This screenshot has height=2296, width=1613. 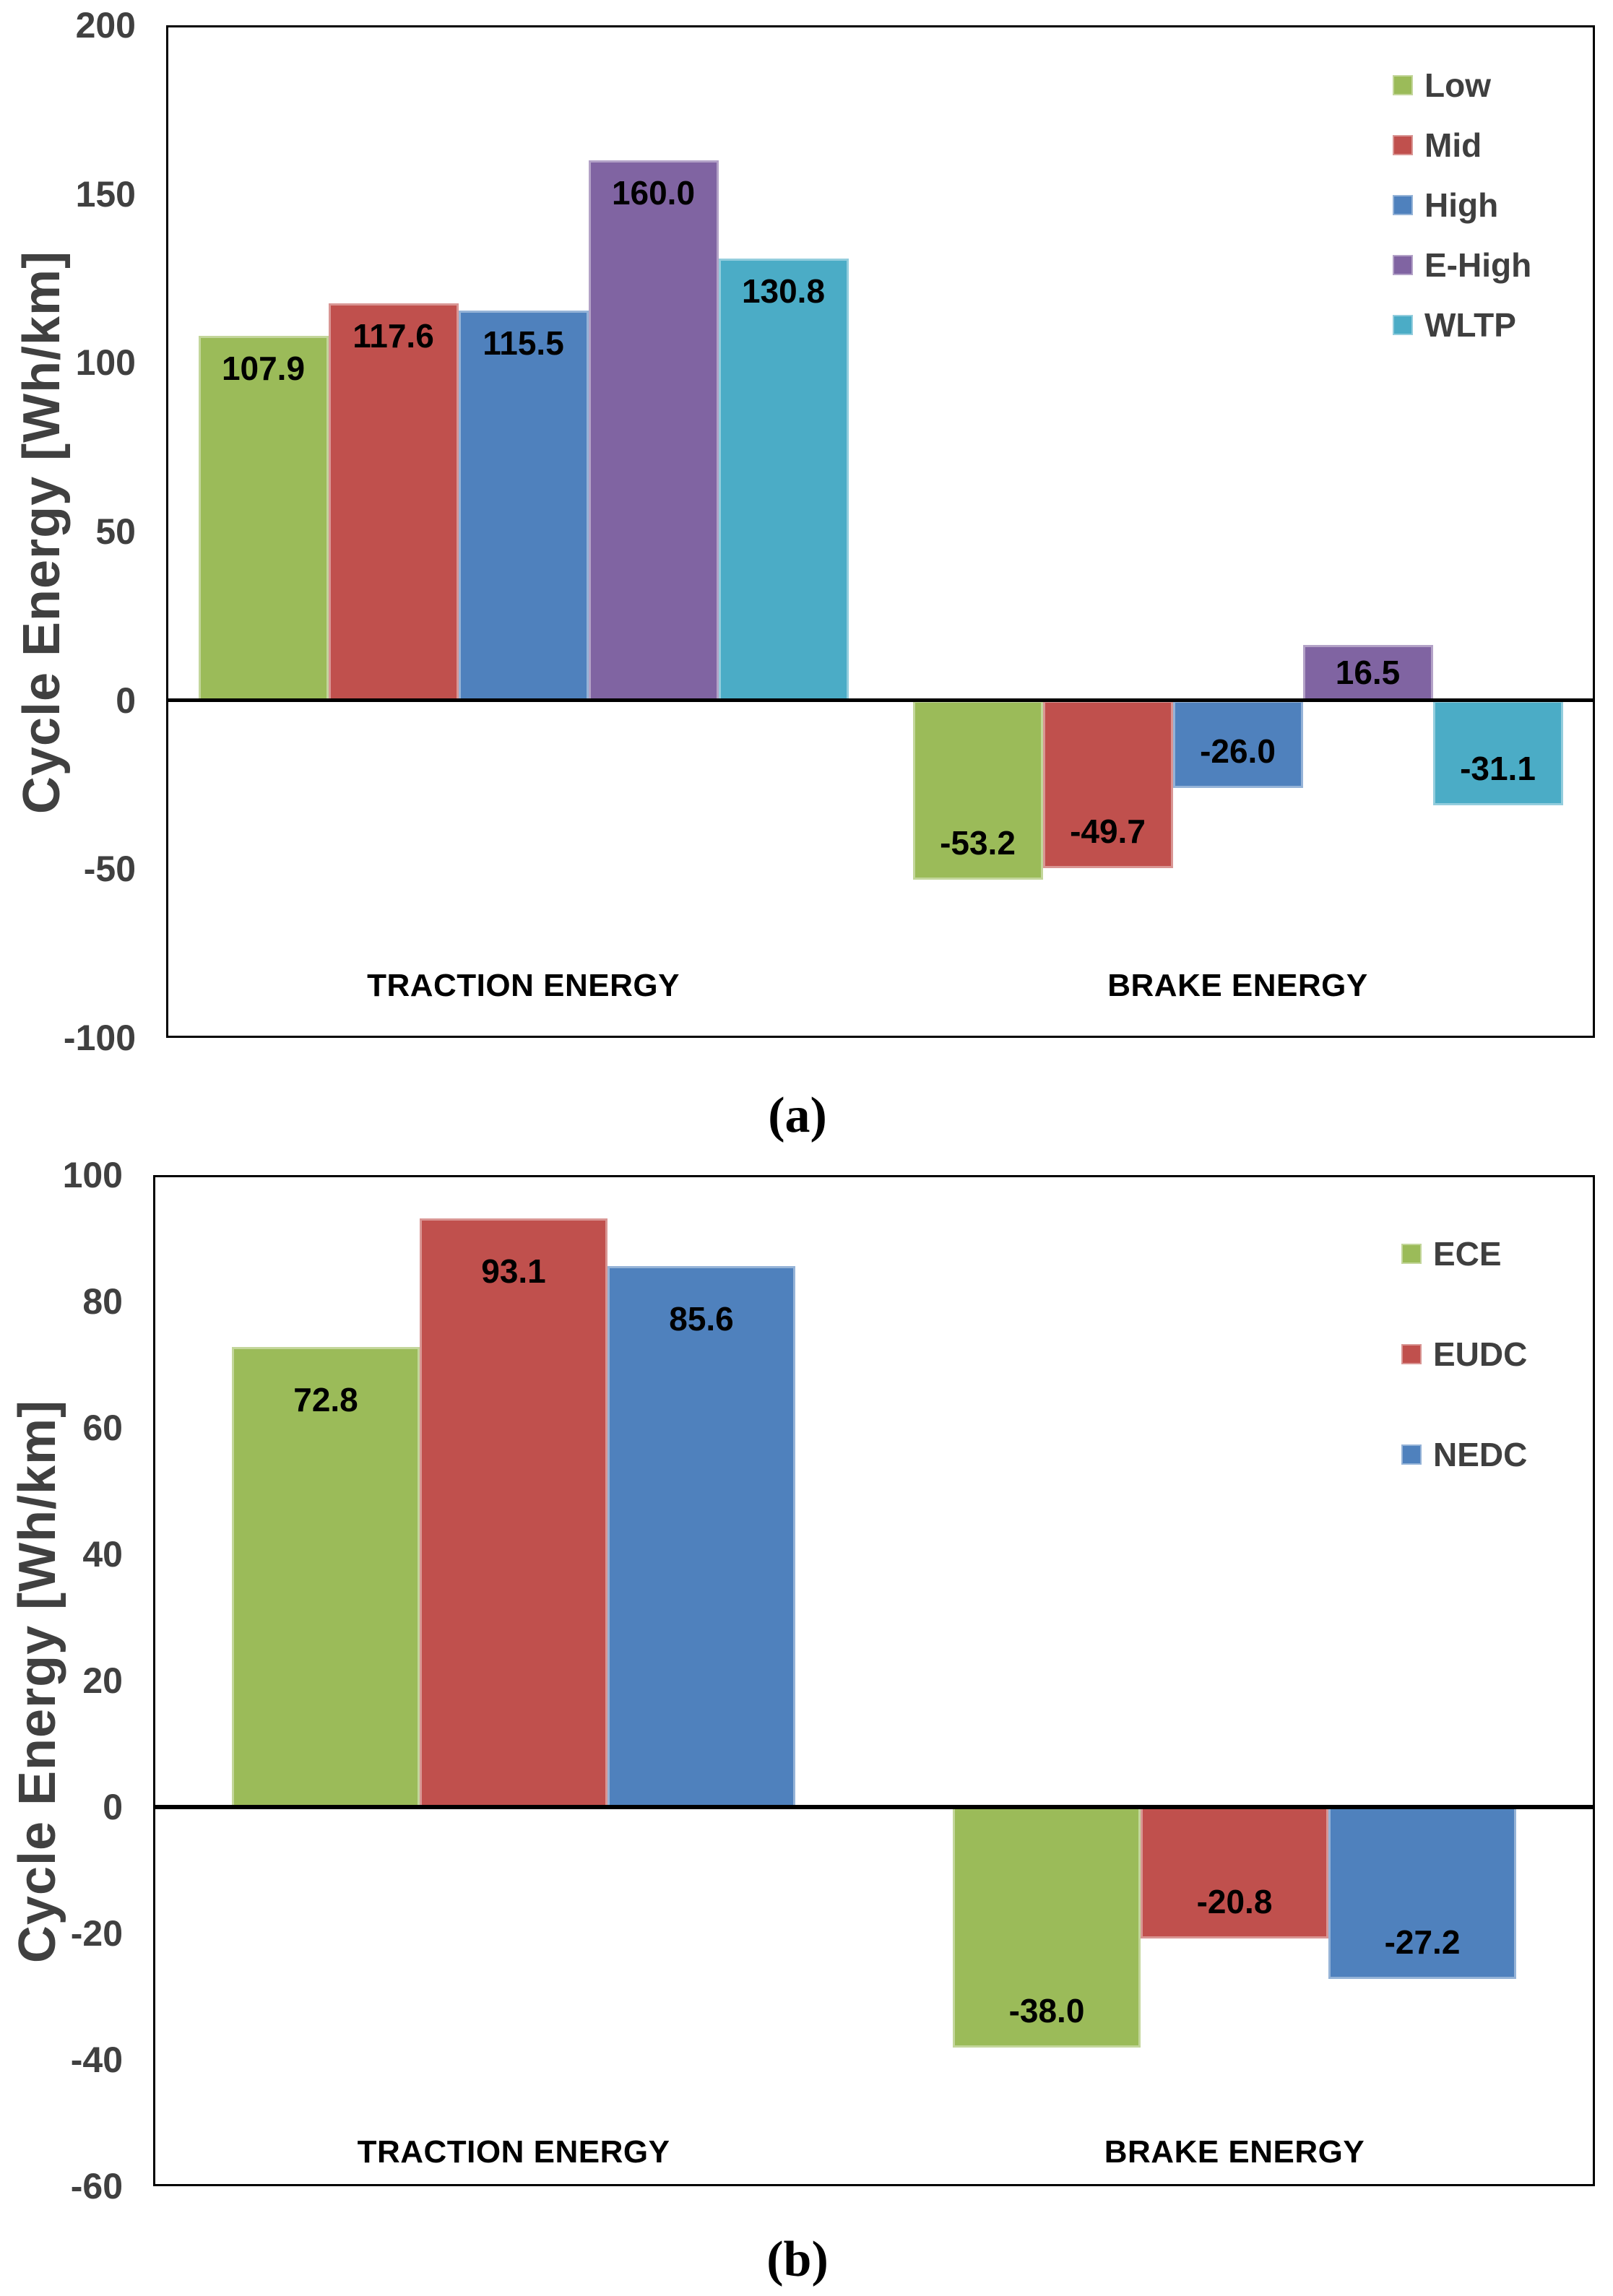 I want to click on bar-value-label: 85.6, so click(x=701, y=1319).